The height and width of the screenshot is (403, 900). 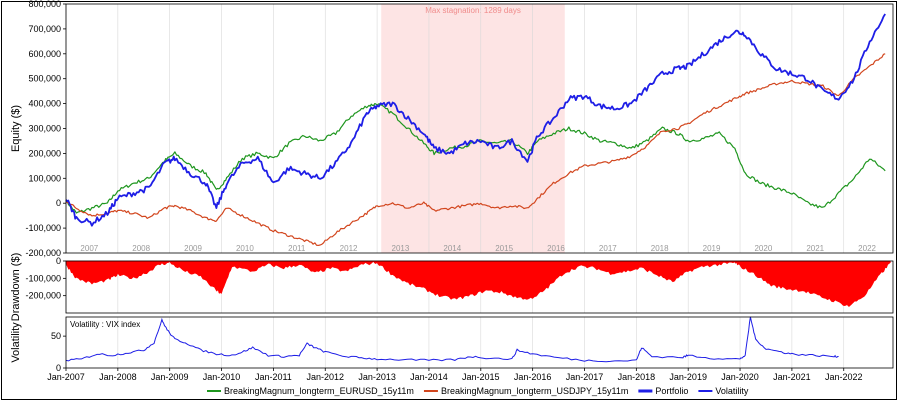 What do you see at coordinates (452, 339) in the screenshot?
I see `volatility-line` at bounding box center [452, 339].